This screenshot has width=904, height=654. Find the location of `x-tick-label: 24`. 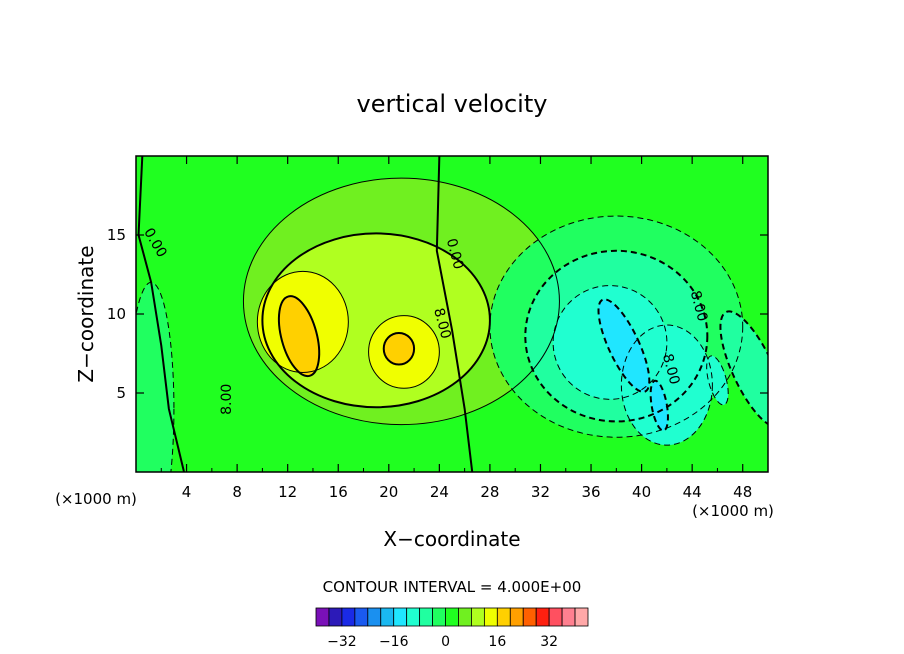

x-tick-label: 24 is located at coordinates (439, 492).